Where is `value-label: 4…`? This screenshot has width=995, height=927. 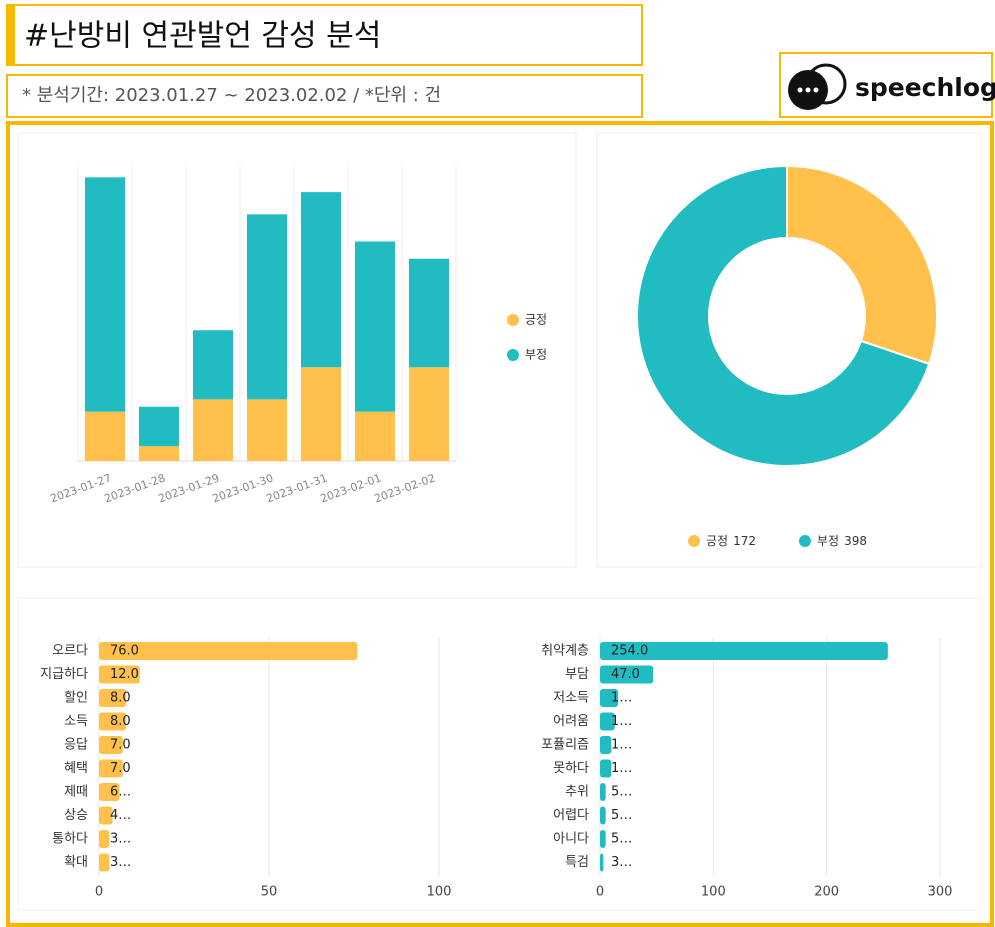
value-label: 4… is located at coordinates (120, 815).